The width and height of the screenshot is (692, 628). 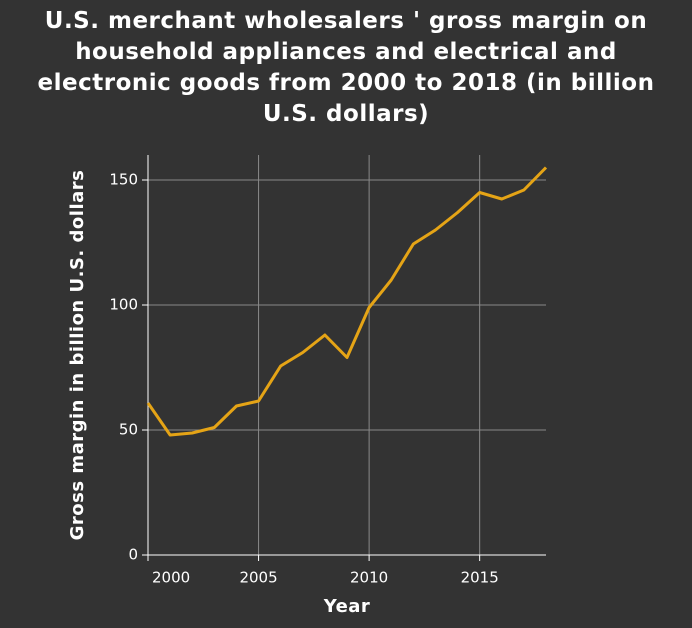 What do you see at coordinates (77, 355) in the screenshot?
I see `y-axis-label: Gross margin in billion U.S. dollars` at bounding box center [77, 355].